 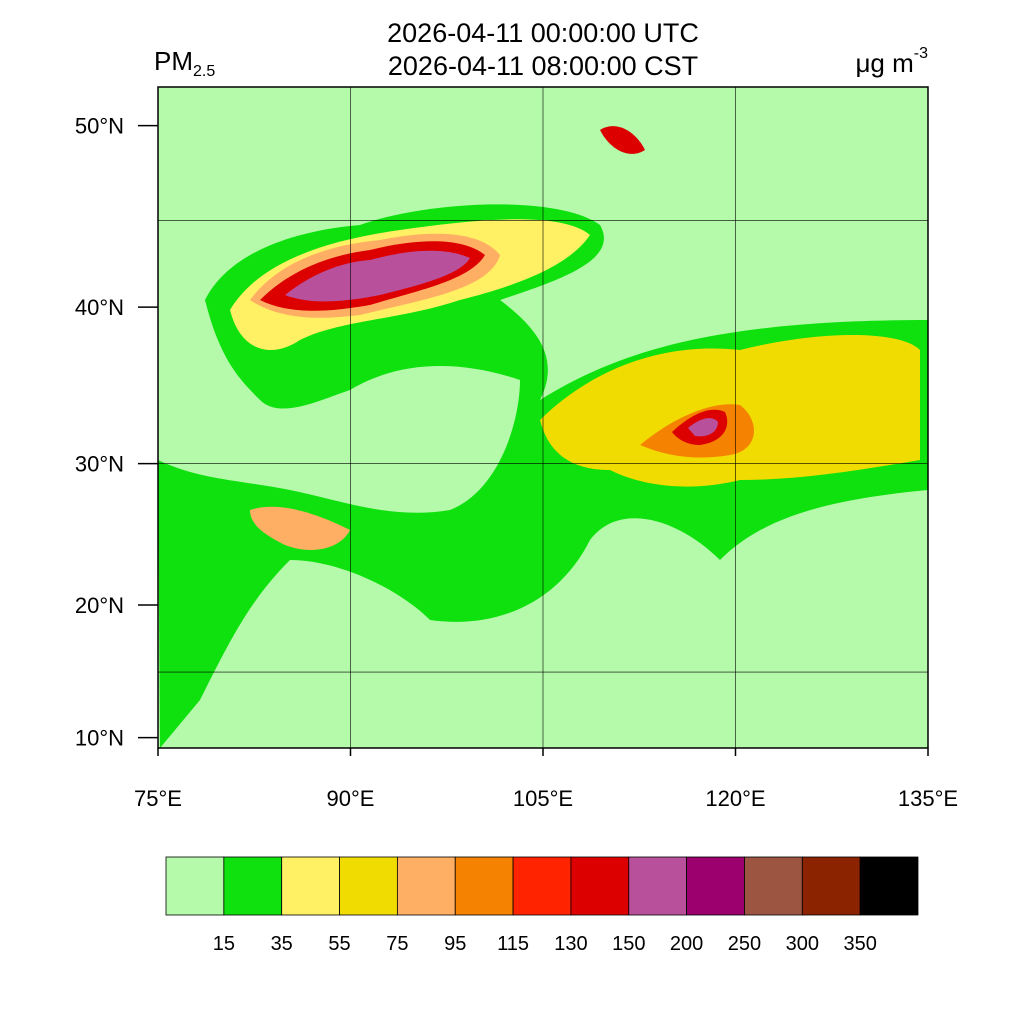 What do you see at coordinates (686, 944) in the screenshot?
I see `colorbar-label: 200` at bounding box center [686, 944].